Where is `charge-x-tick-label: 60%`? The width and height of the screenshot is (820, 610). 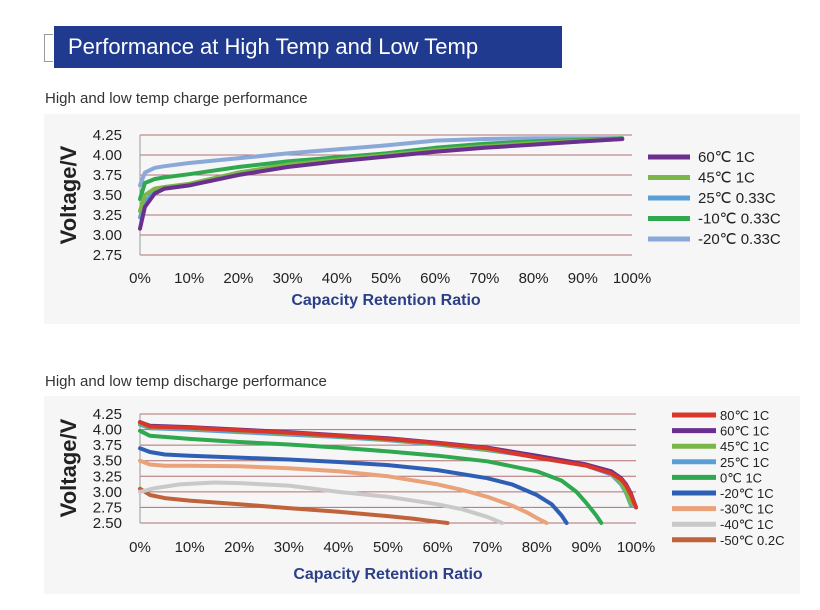 charge-x-tick-label: 60% is located at coordinates (435, 278).